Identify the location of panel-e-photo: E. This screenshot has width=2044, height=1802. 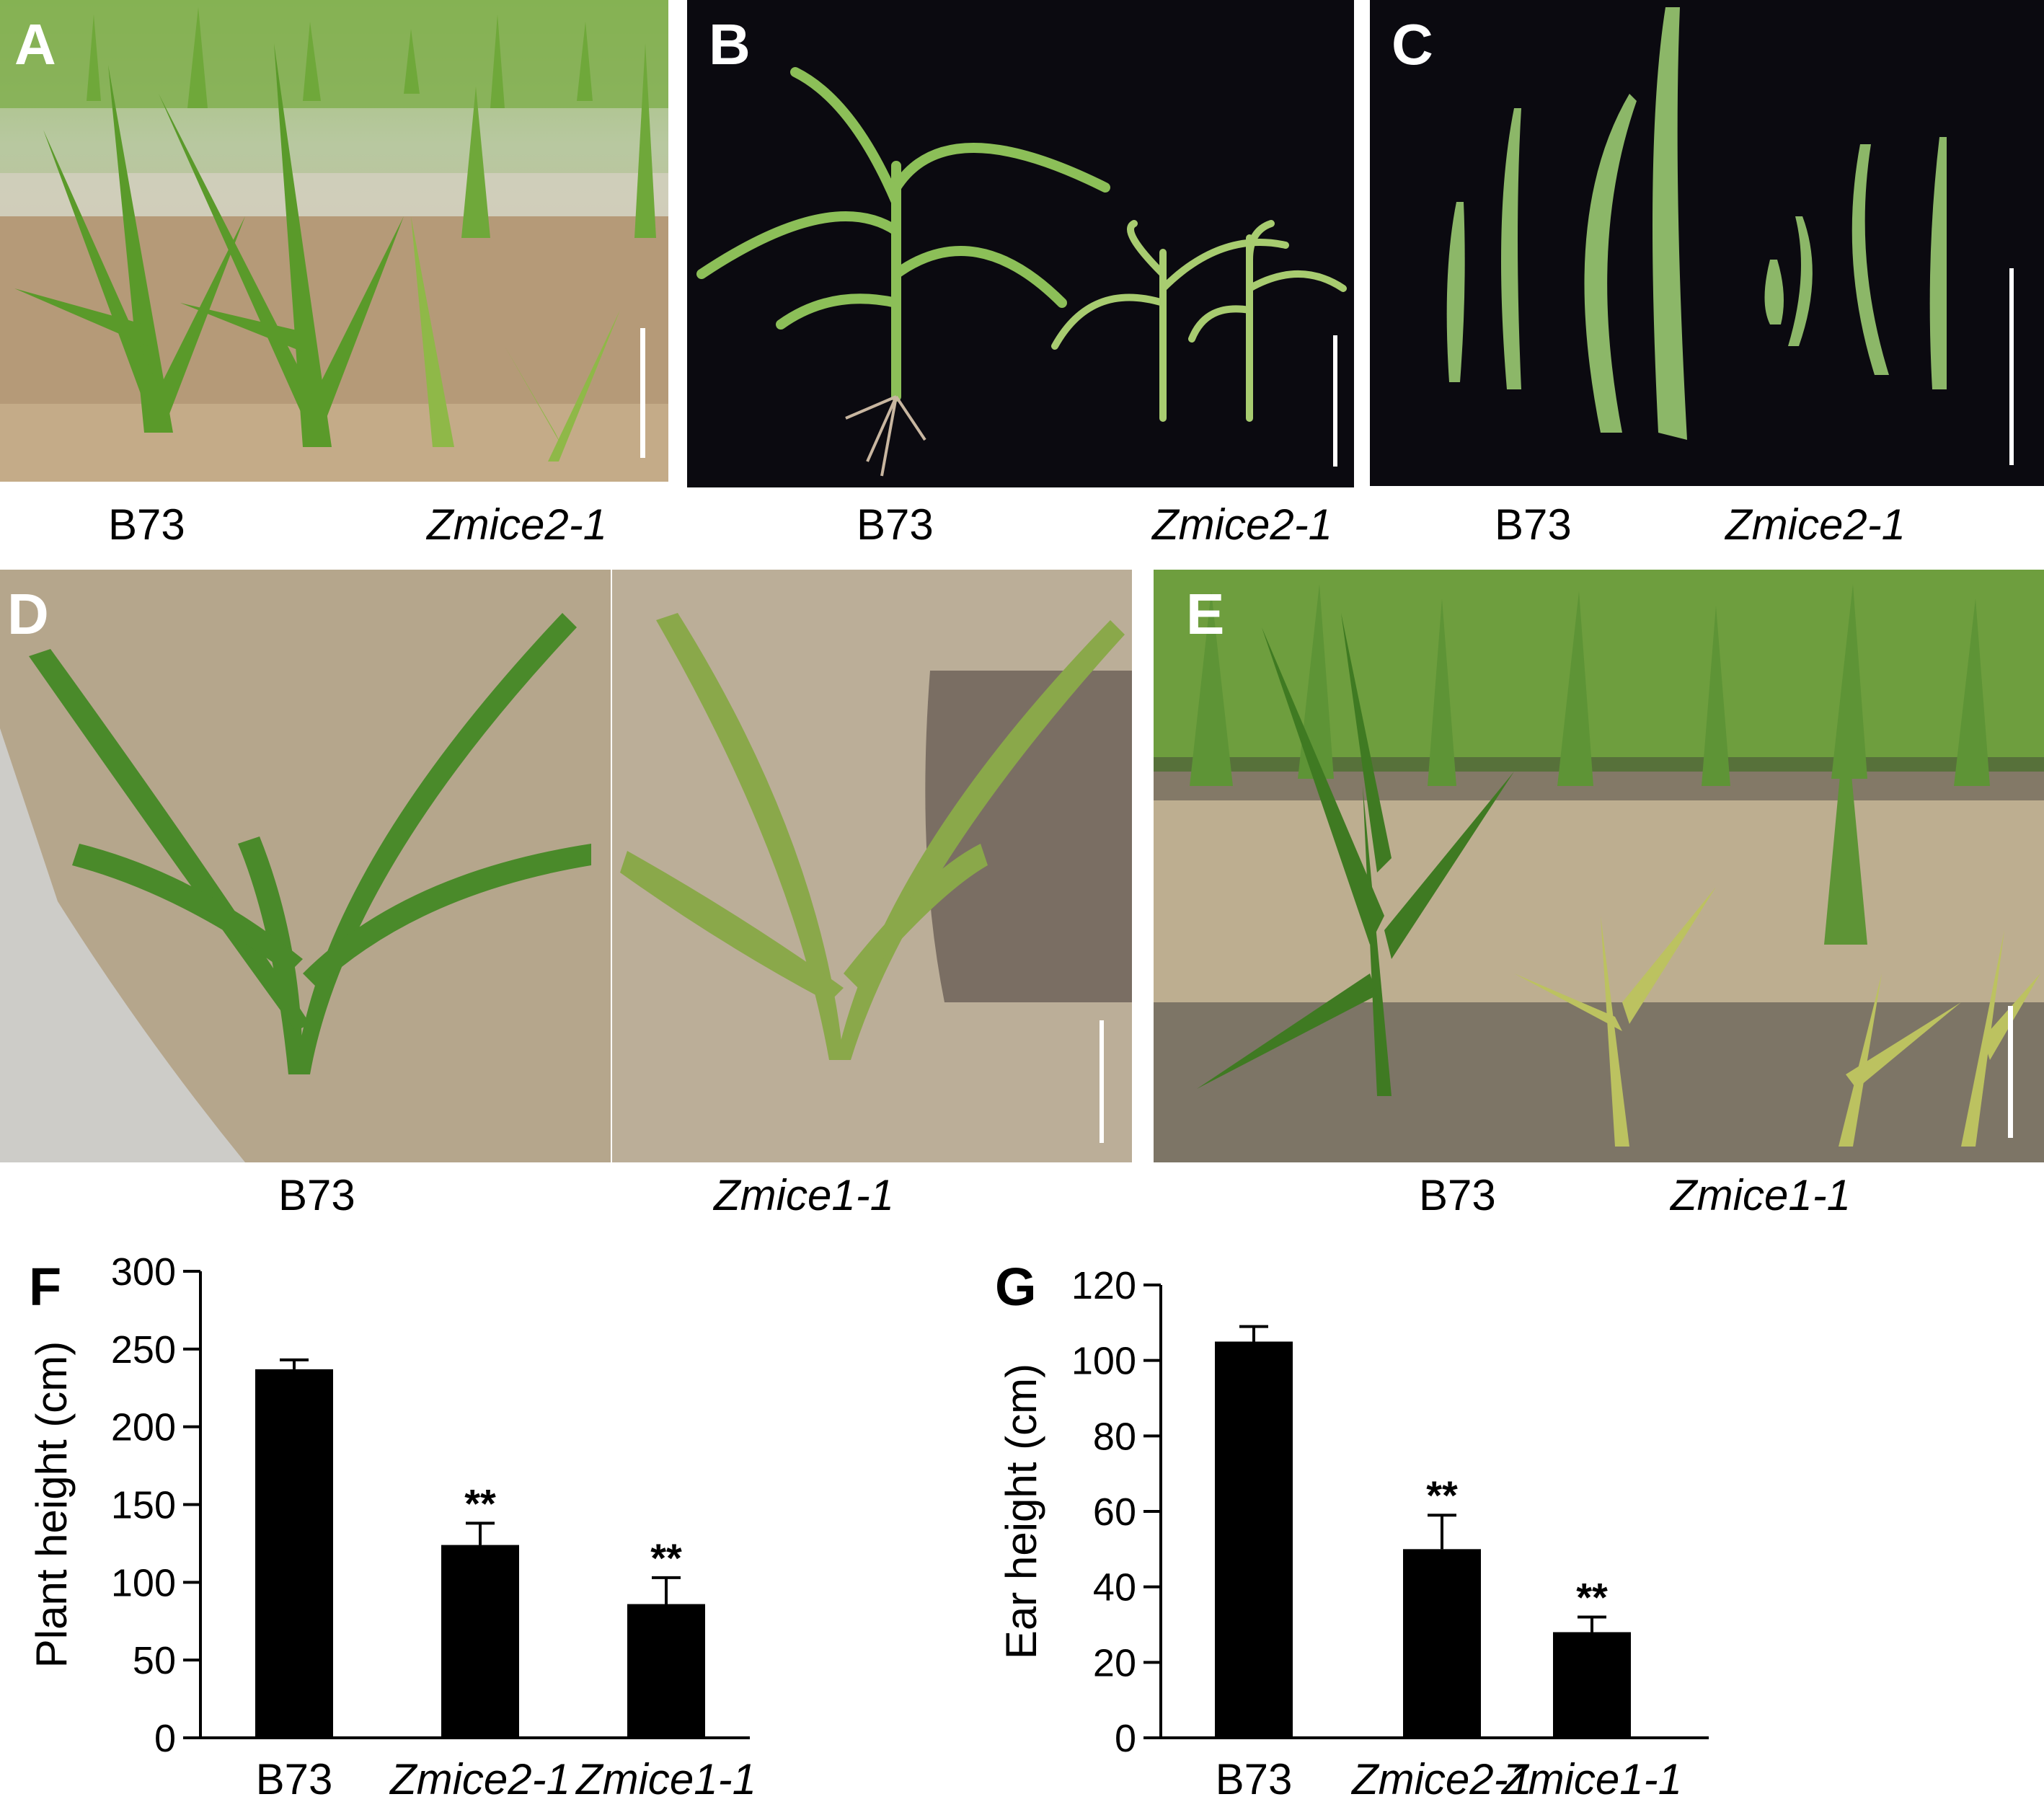
(1599, 866).